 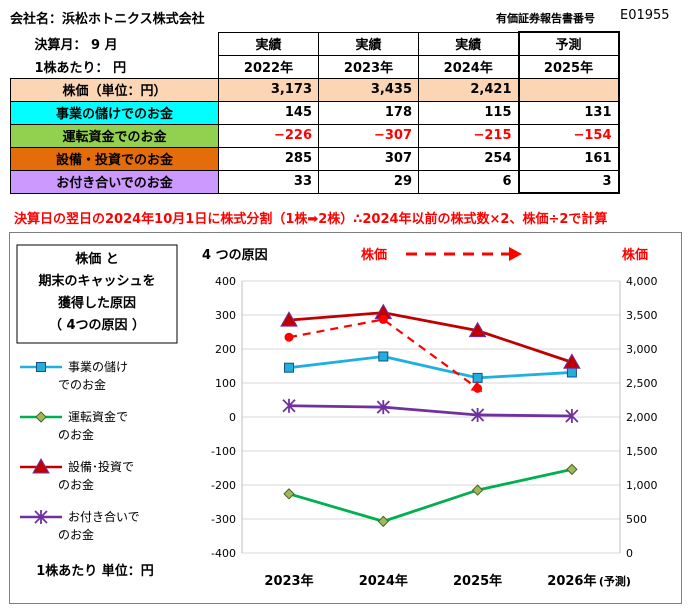 I want to click on y-right-tick-label: 0, so click(x=629, y=553).